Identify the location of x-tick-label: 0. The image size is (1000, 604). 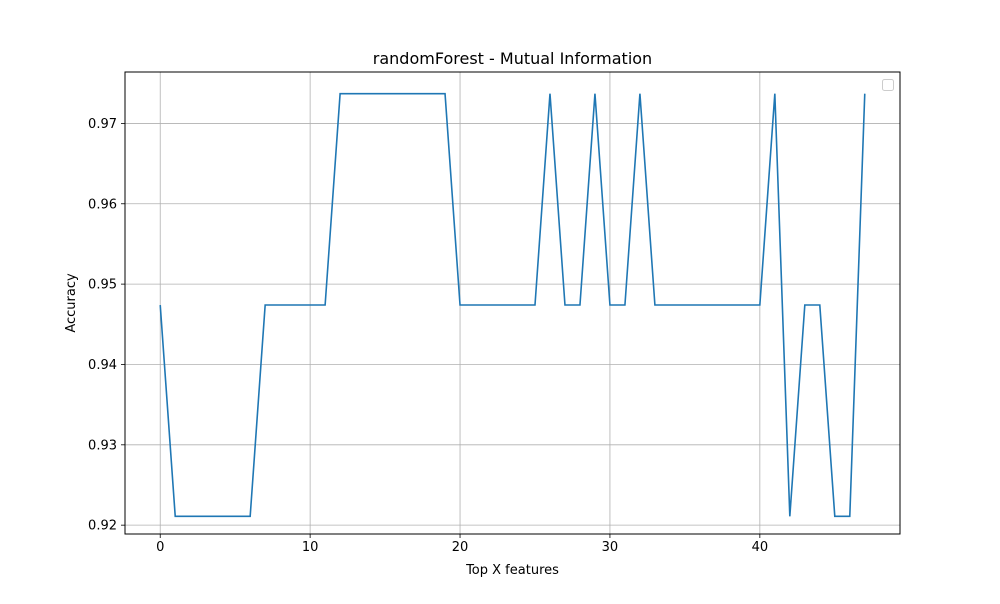
(160, 547).